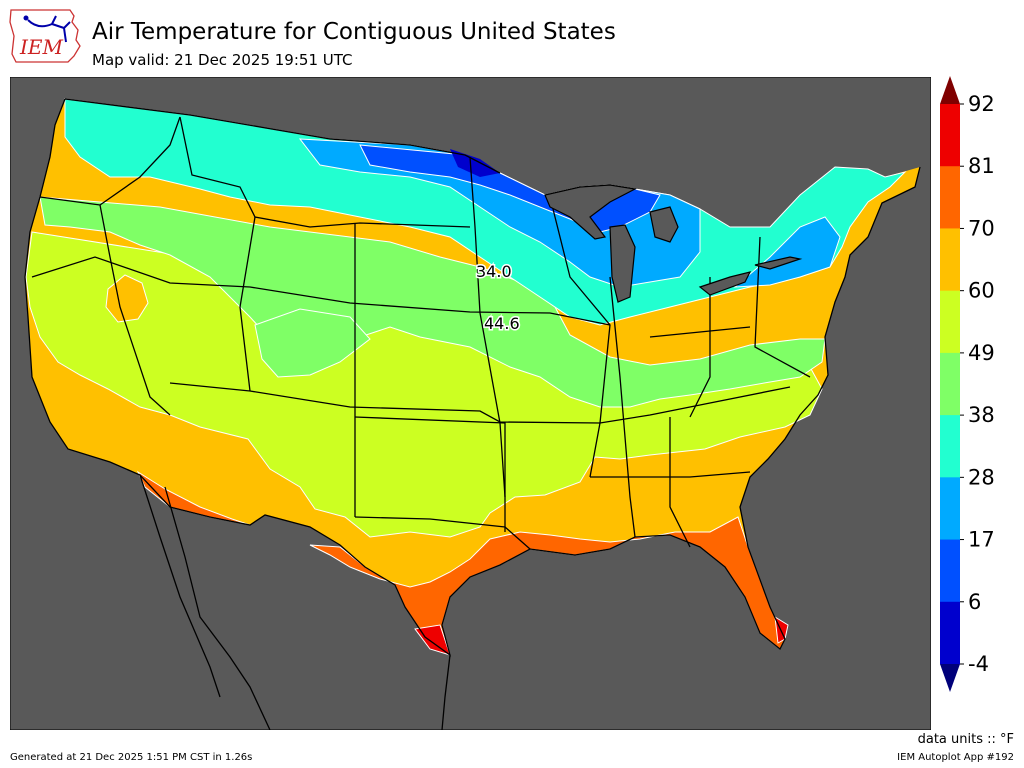 This screenshot has width=1024, height=768. What do you see at coordinates (978, 664) in the screenshot?
I see `colorbar-tick-label: -4` at bounding box center [978, 664].